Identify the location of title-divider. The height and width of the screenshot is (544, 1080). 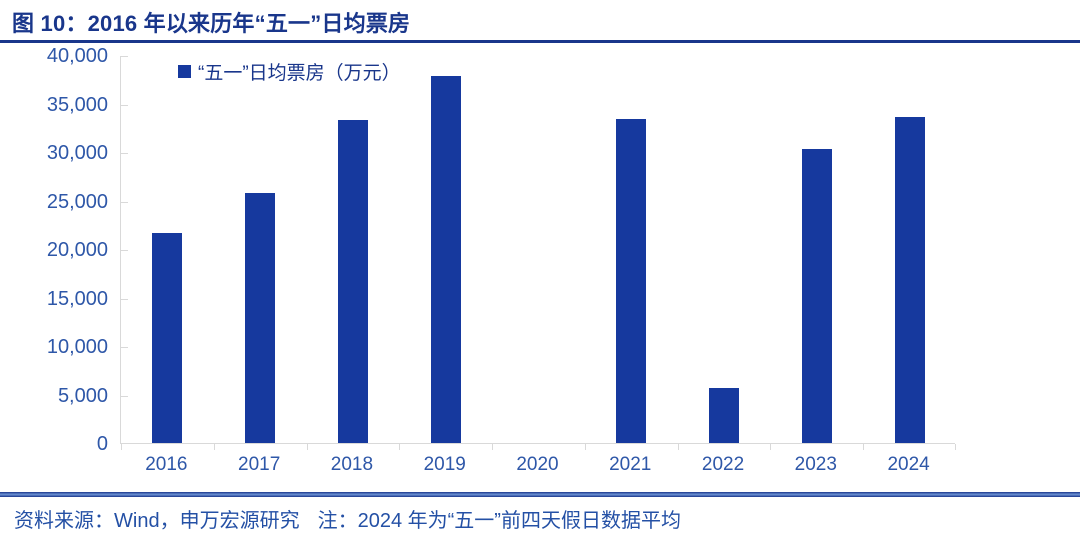
(540, 41).